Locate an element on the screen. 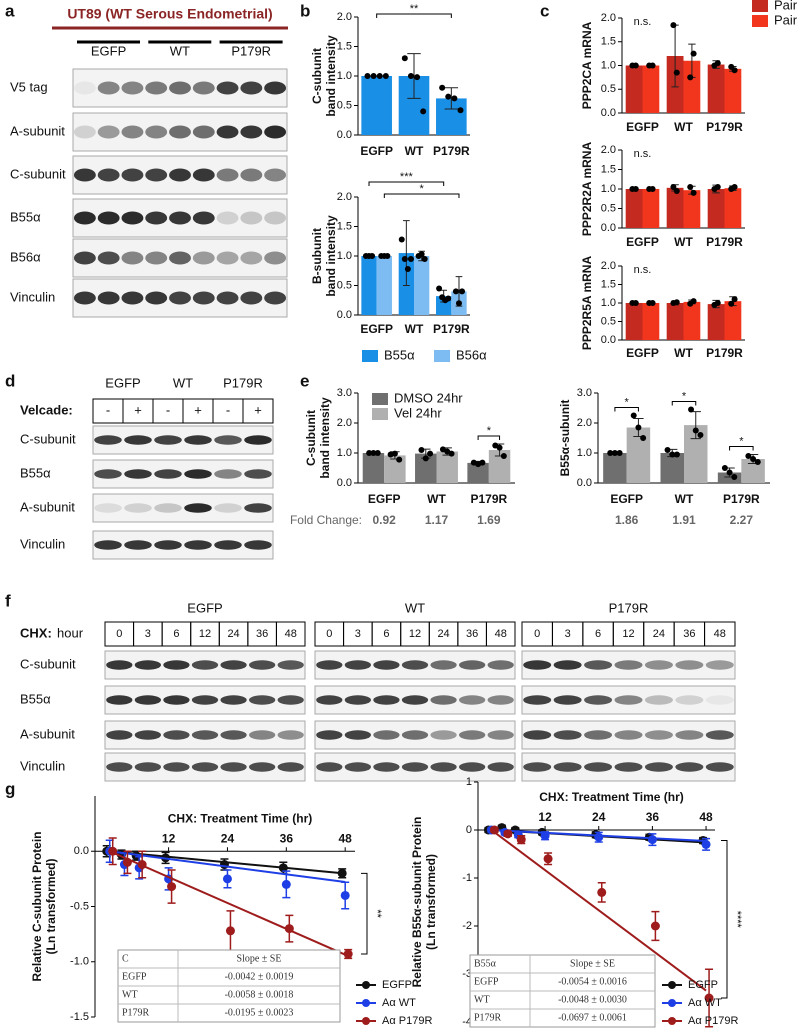  y-axis-label: Relative B55α-subunit Protein is located at coordinates (417, 902).